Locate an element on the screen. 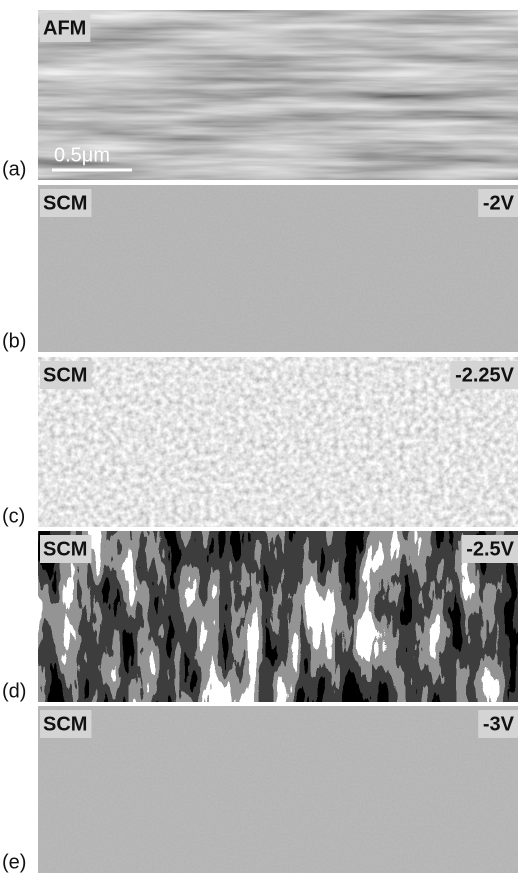  voltage-label: -3V is located at coordinates (499, 724).